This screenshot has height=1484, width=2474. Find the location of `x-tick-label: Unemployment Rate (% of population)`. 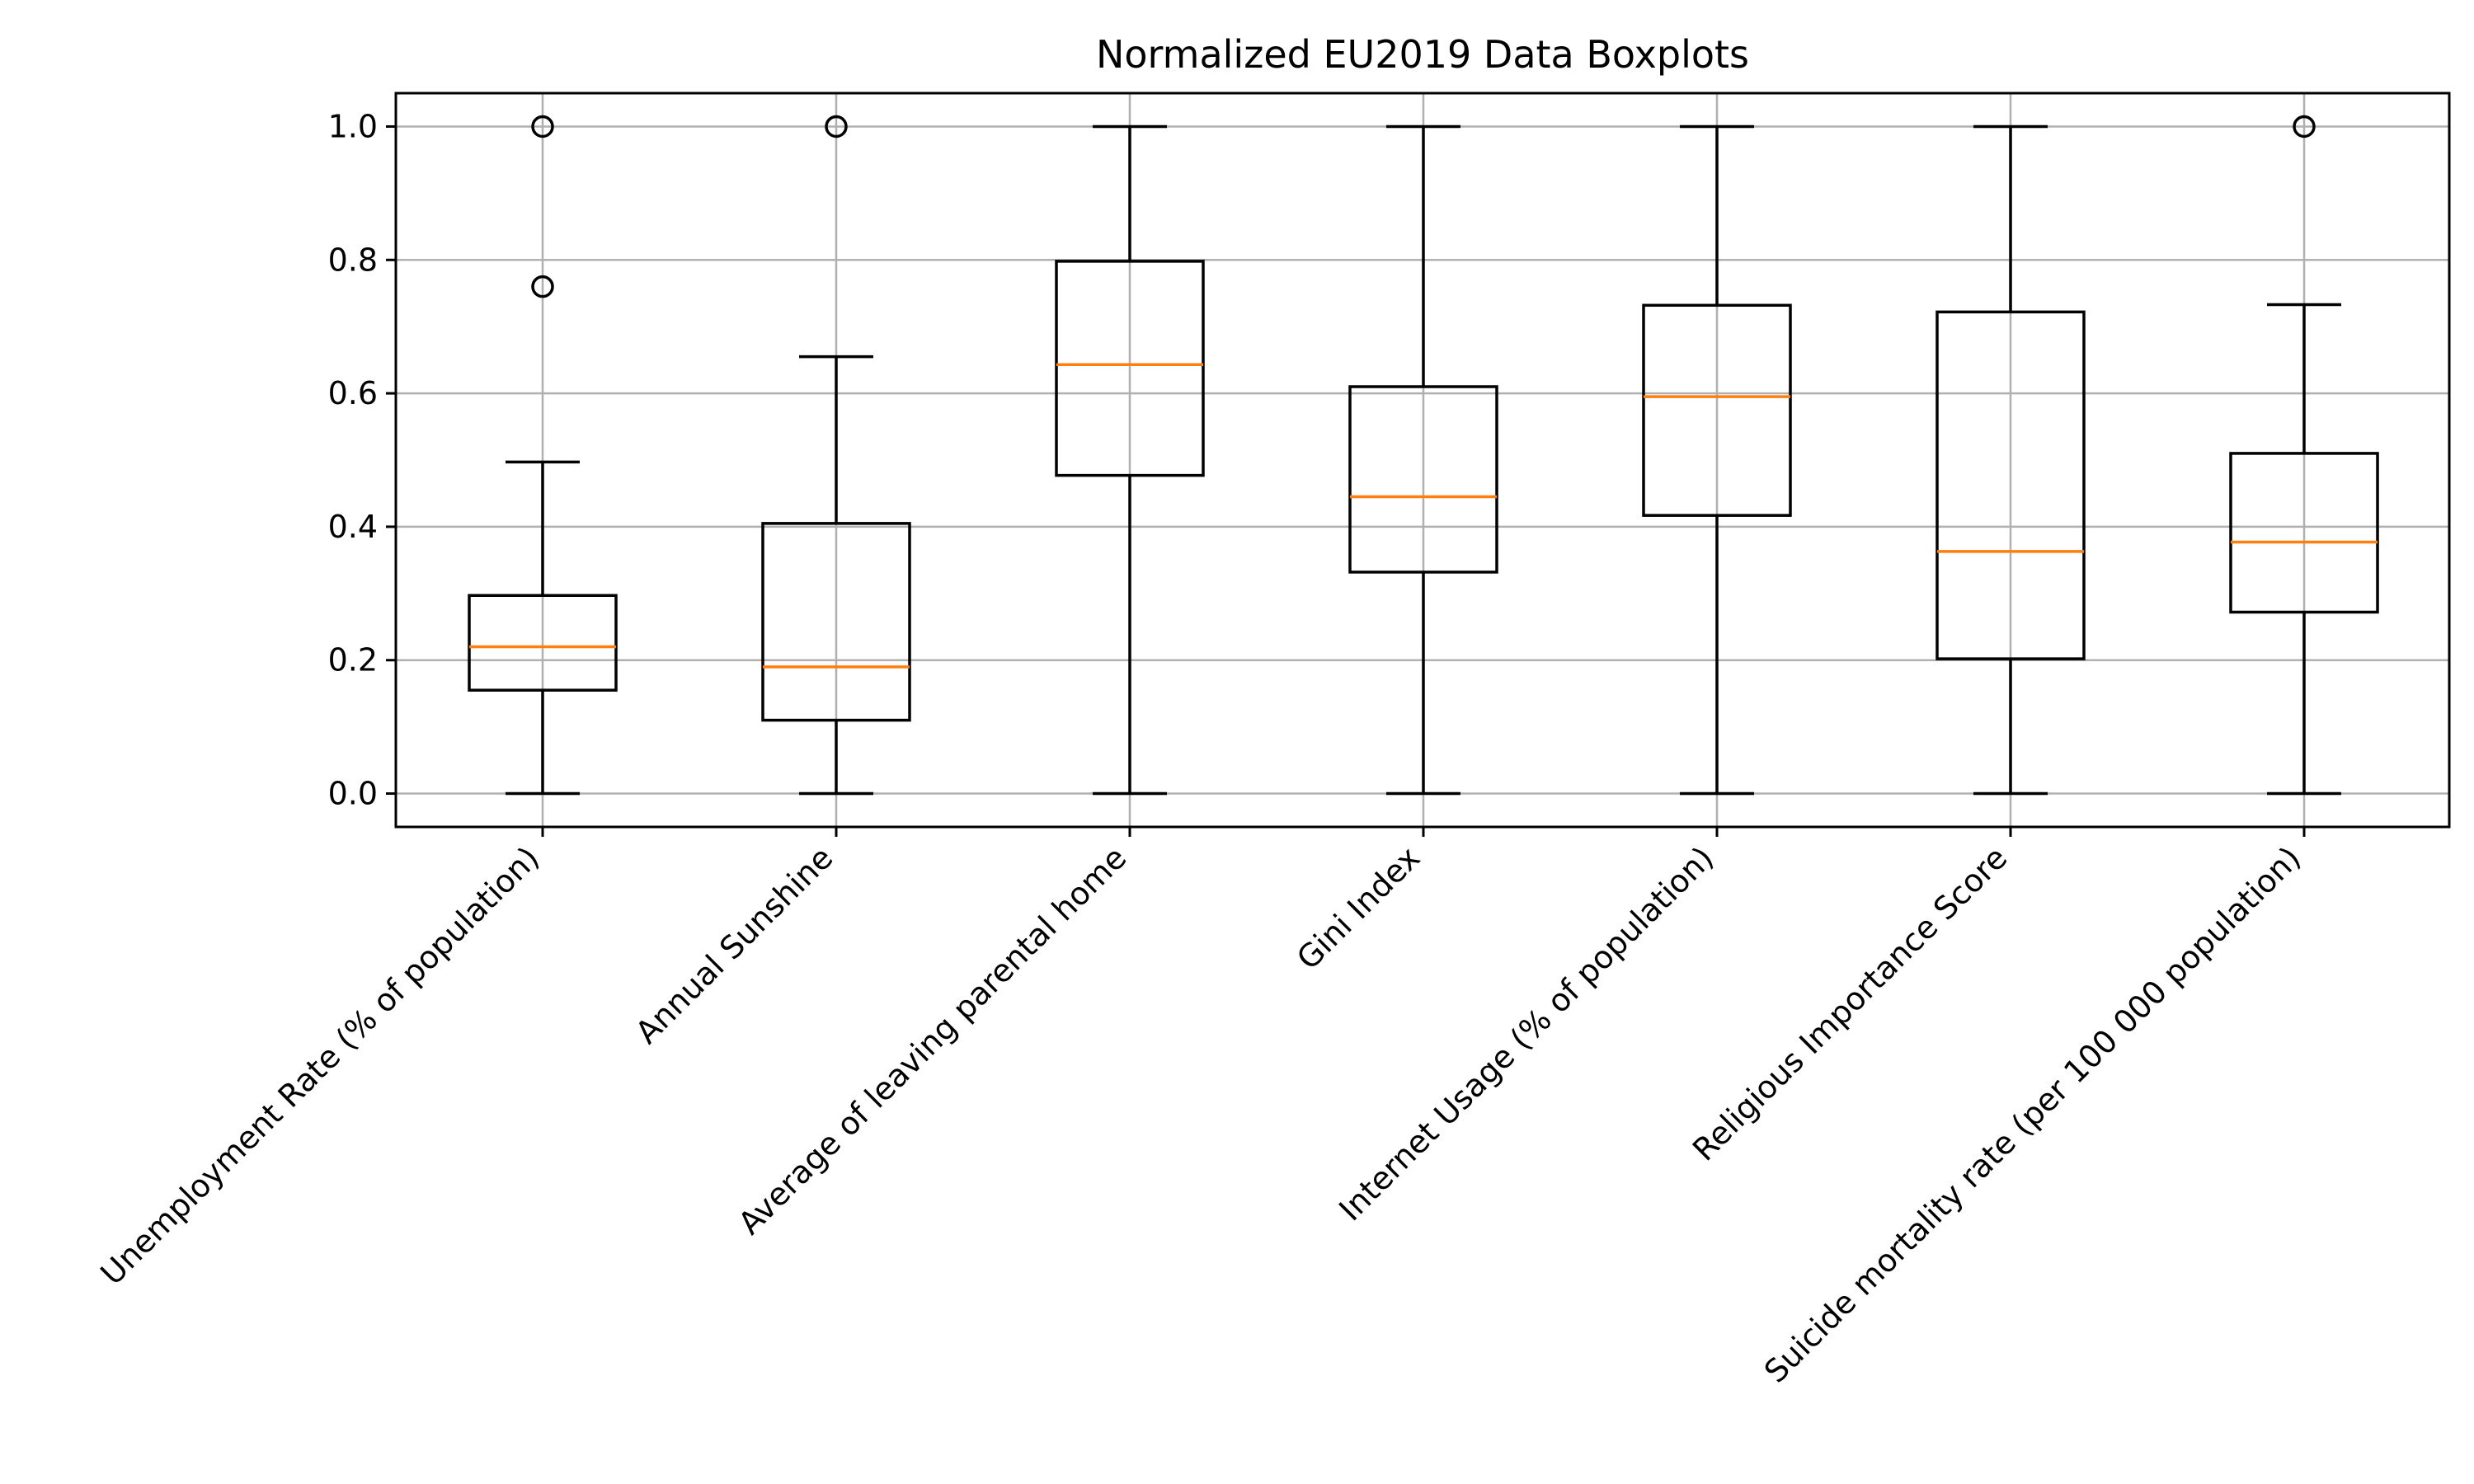

x-tick-label: Unemployment Rate (% of population) is located at coordinates (320, 1065).